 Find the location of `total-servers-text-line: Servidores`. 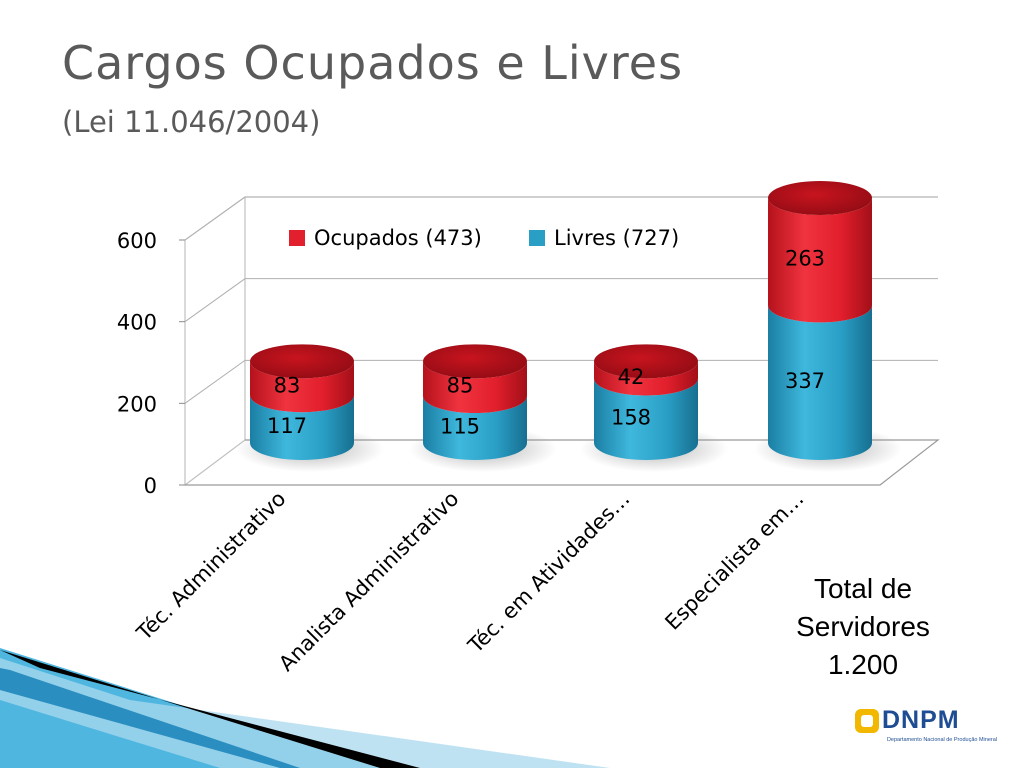

total-servers-text-line: Servidores is located at coordinates (863, 626).